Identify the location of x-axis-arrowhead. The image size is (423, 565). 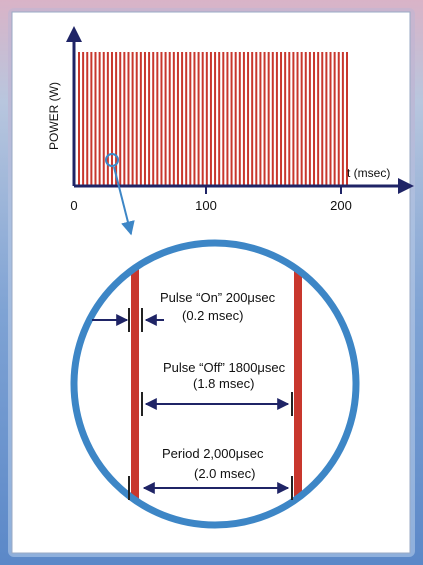
(406, 186).